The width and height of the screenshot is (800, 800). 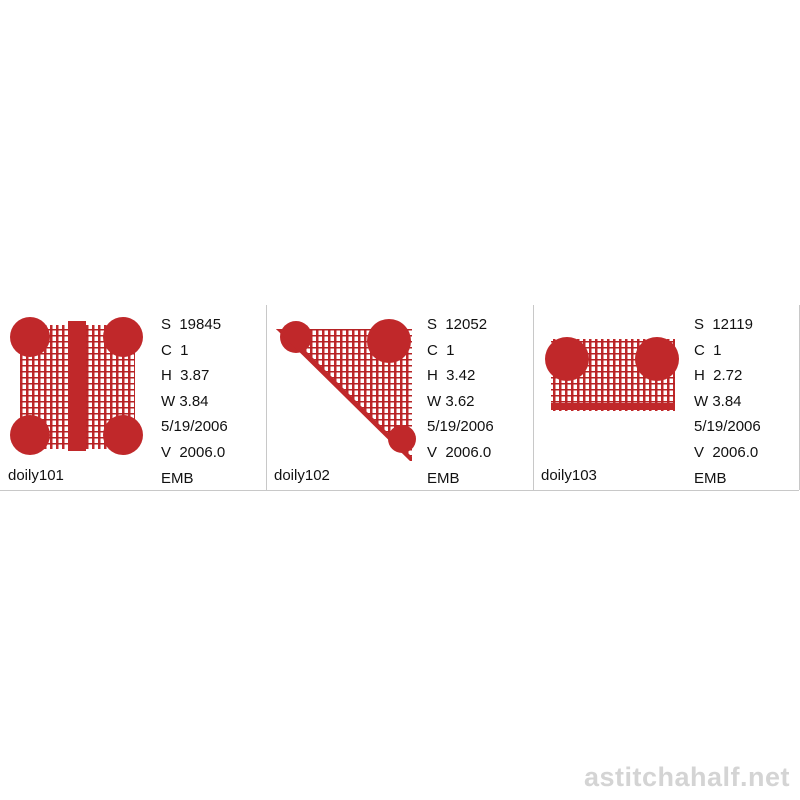 I want to click on design-name: doily102, so click(x=302, y=475).